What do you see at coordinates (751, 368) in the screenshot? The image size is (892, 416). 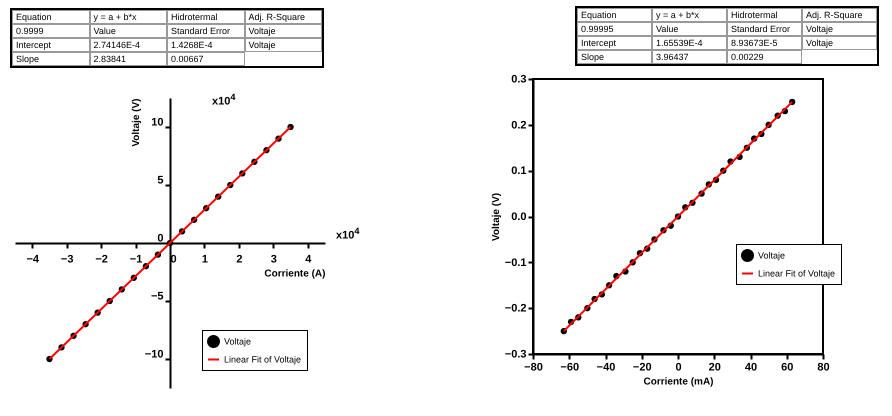 I see `x-tick-label: 40` at bounding box center [751, 368].